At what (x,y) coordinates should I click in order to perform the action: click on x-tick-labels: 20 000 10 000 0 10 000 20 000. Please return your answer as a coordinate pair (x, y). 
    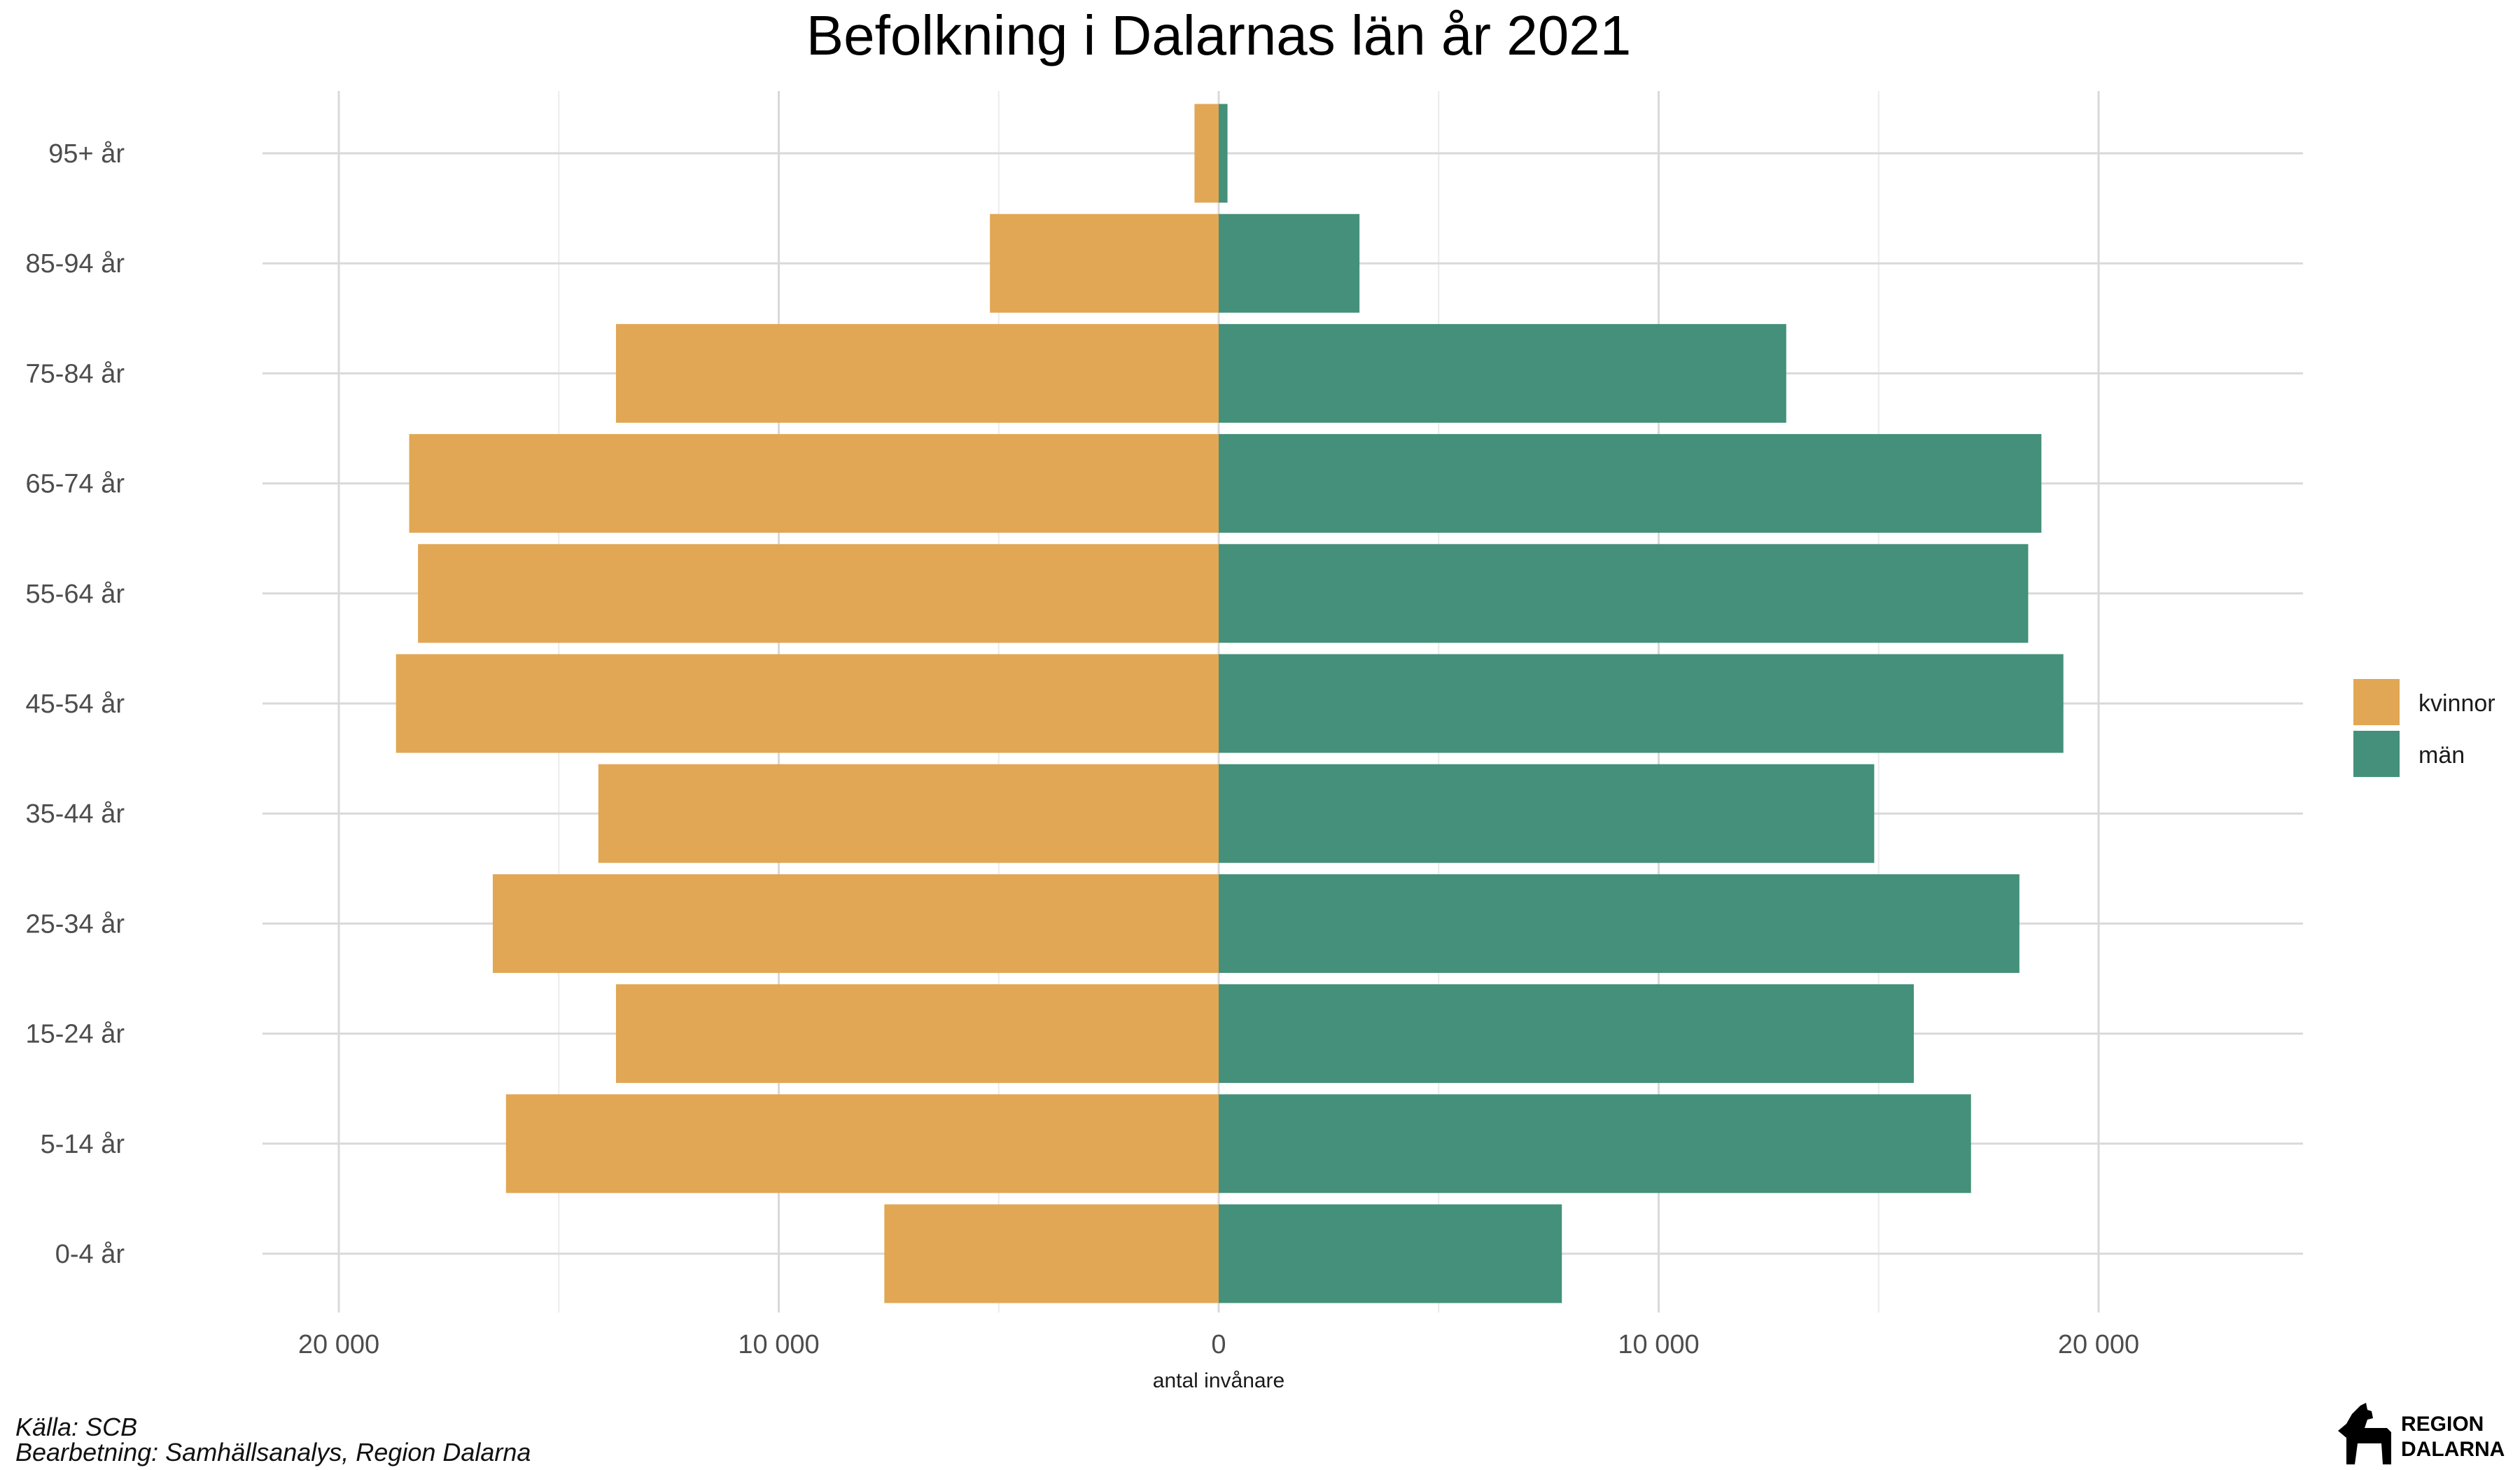
    Looking at the image, I should click on (1218, 1344).